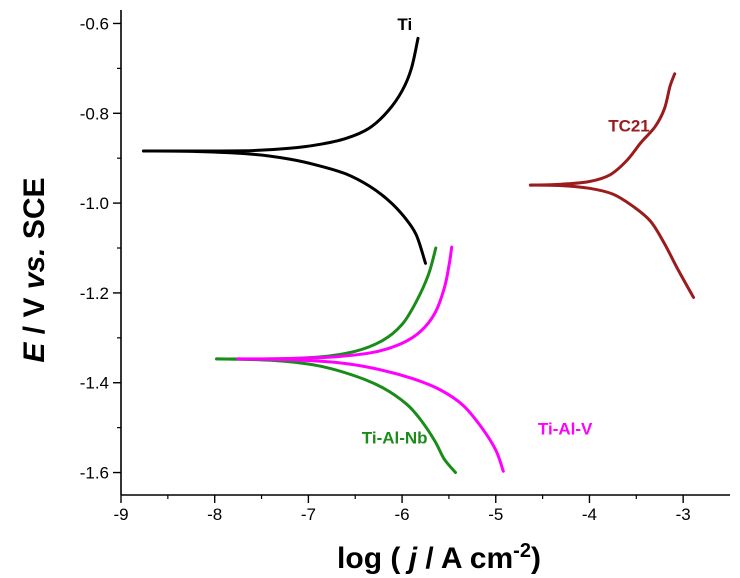  I want to click on series-ti-al-v-branch-cathodic, so click(370, 415).